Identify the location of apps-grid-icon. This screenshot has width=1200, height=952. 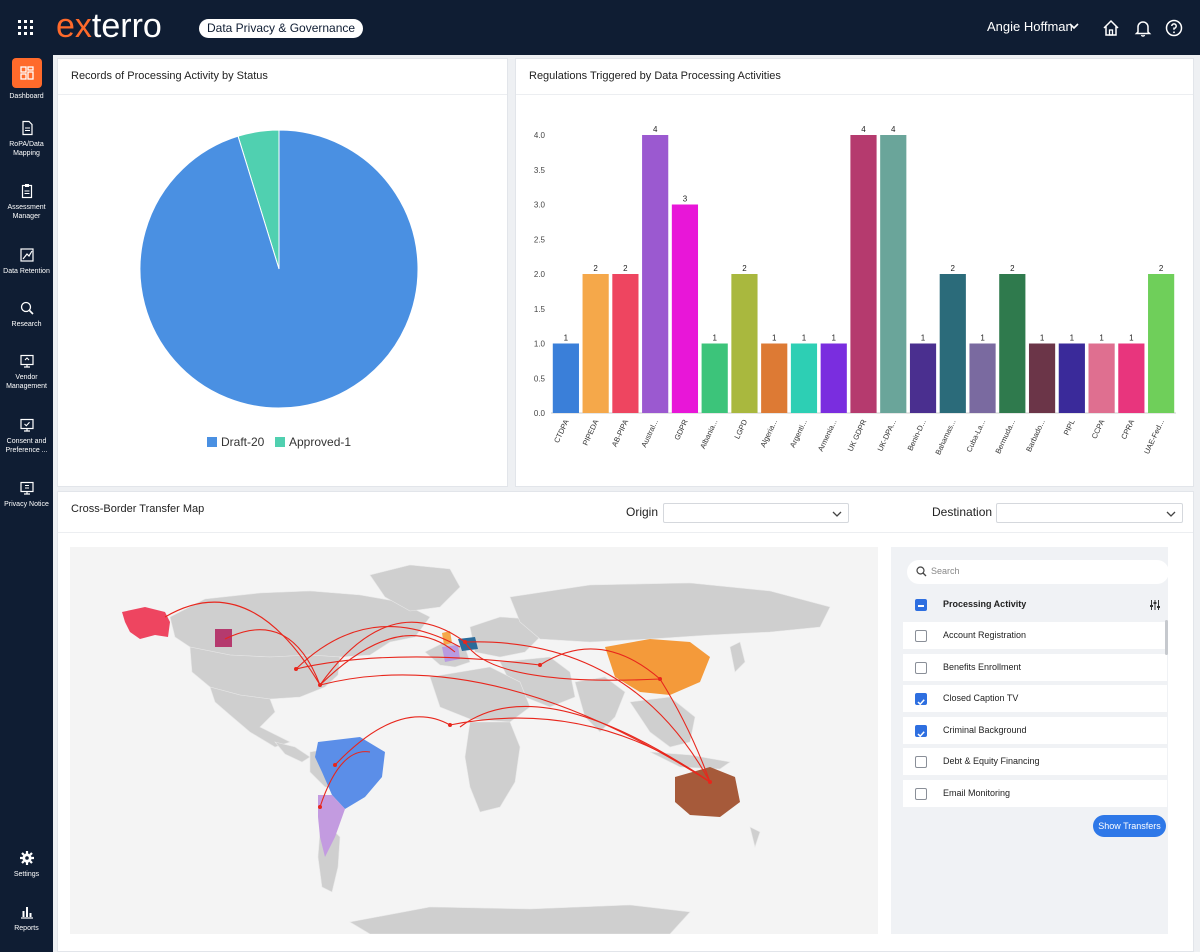
(25, 27).